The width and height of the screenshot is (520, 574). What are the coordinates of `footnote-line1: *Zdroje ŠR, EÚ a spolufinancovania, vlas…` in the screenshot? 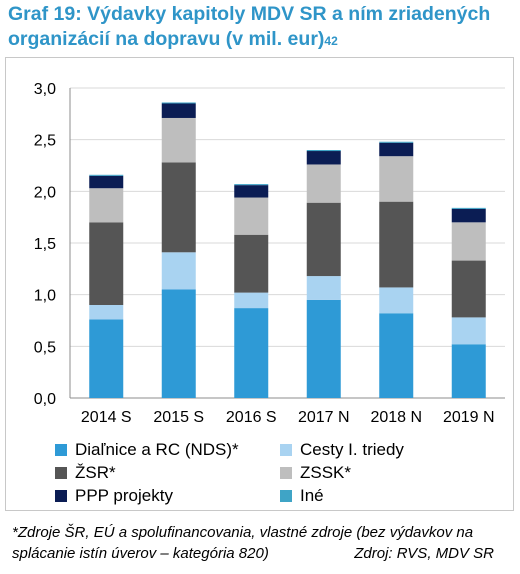 It's located at (243, 532).